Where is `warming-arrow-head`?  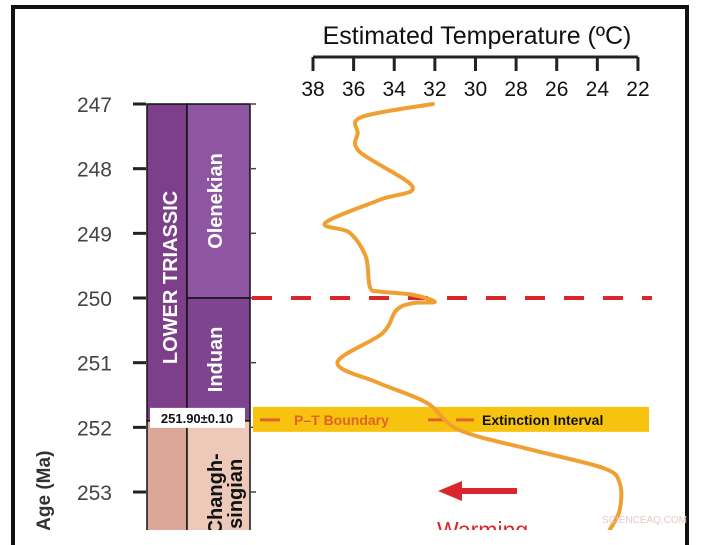 warming-arrow-head is located at coordinates (450, 491).